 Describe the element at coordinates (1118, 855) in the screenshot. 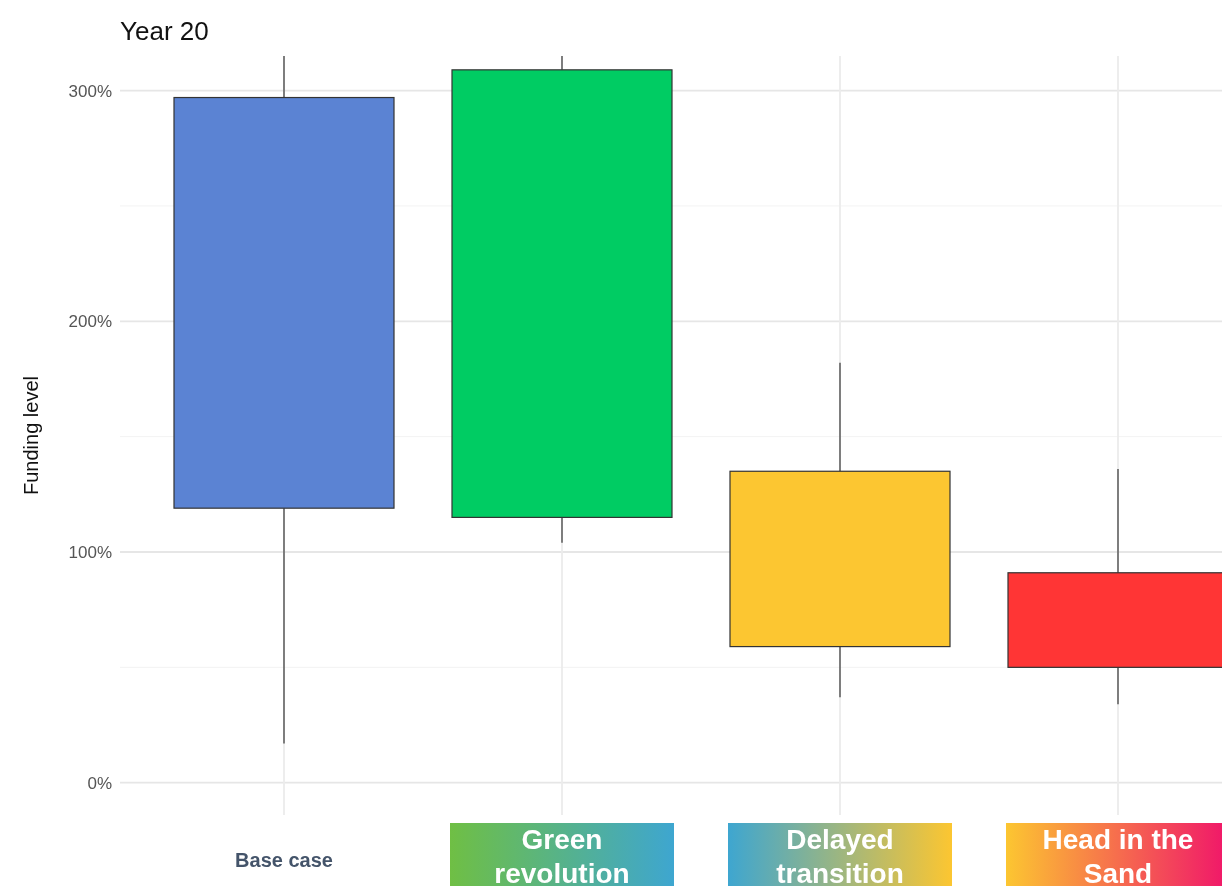

I see `x-tick-label: Head in the Sand` at that location.